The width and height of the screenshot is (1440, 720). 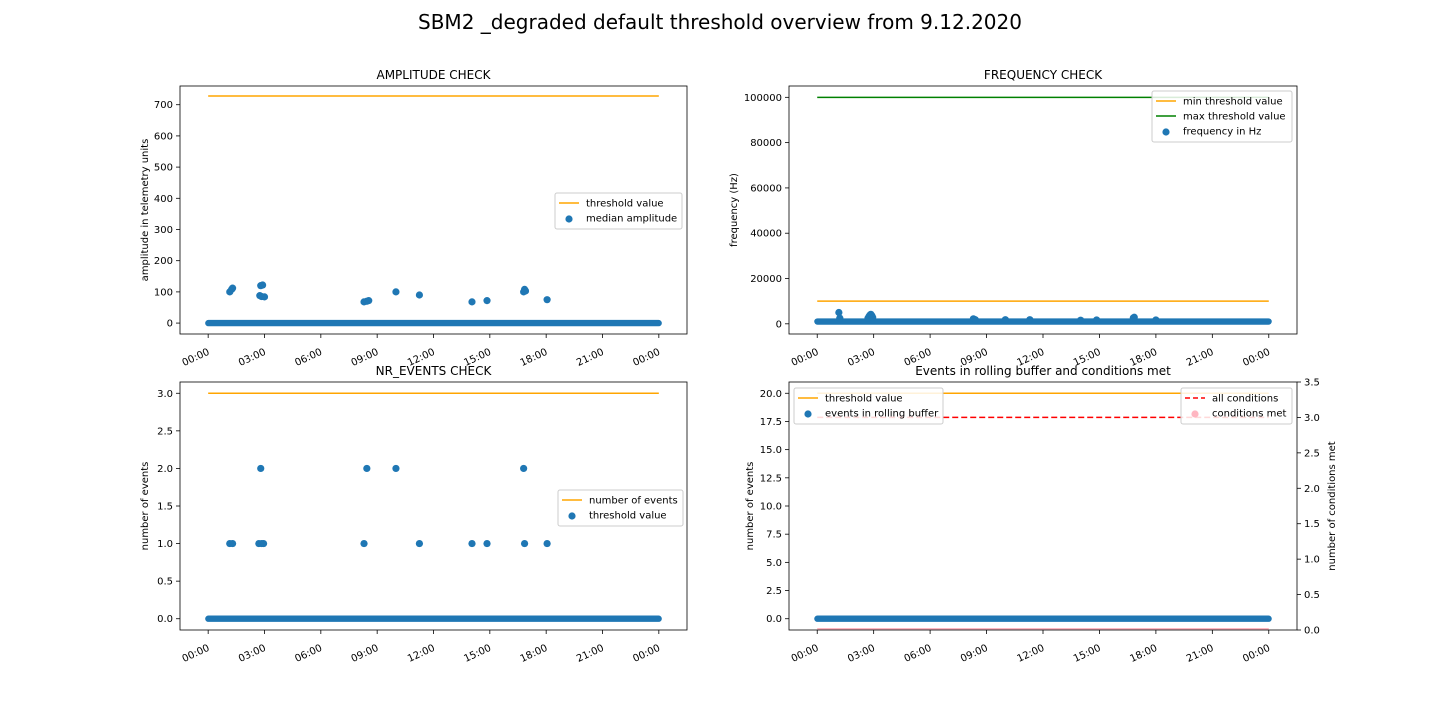 I want to click on legend-label: events in rolling buffer, so click(x=882, y=414).